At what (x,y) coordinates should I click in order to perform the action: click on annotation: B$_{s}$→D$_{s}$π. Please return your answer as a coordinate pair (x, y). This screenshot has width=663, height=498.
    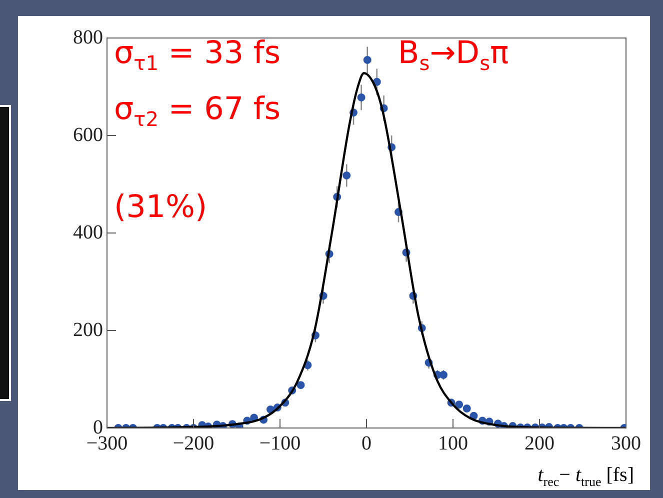
    Looking at the image, I should click on (453, 55).